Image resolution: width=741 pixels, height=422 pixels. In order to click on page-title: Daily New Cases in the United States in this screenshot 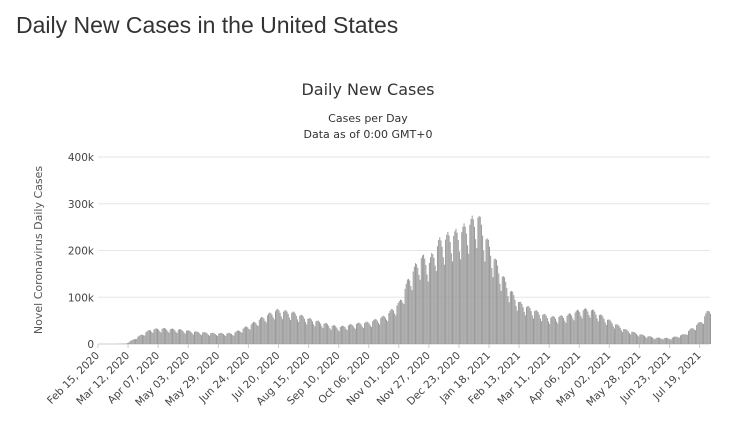, I will do `click(207, 25)`.